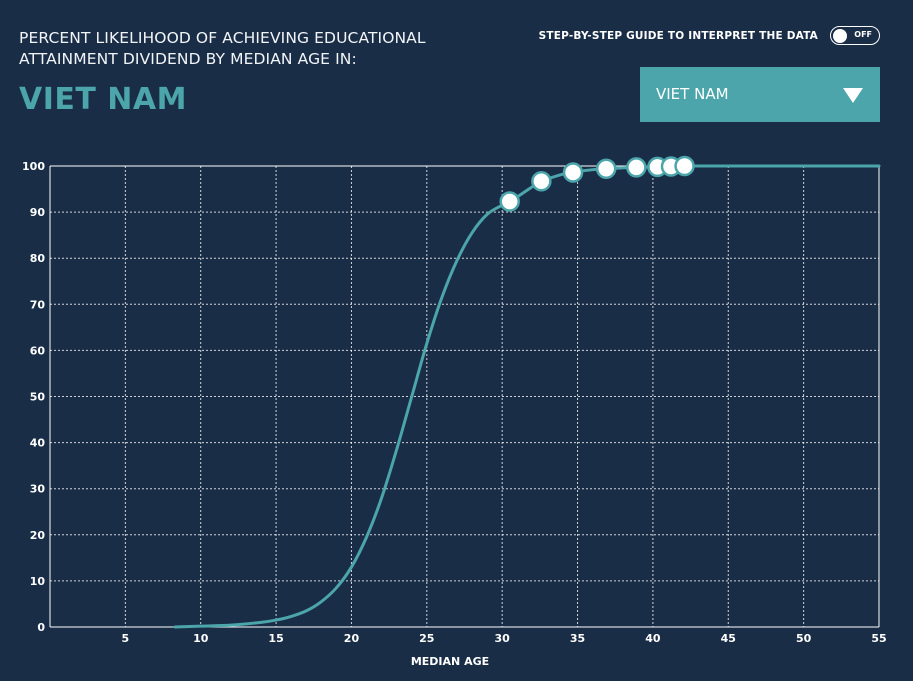 The width and height of the screenshot is (913, 681). I want to click on guide-label: STEP-BY-STEP GUIDE TO INTERPRET THE DATA, so click(678, 35).